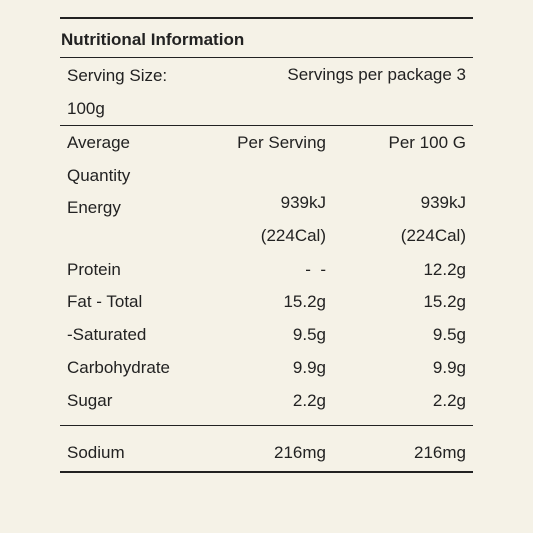  What do you see at coordinates (376, 74) in the screenshot?
I see `servings-per-package: Servings per package 3` at bounding box center [376, 74].